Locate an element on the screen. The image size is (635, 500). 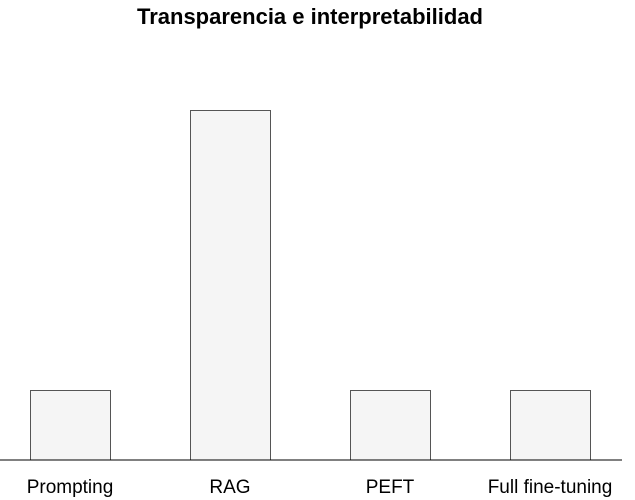
x-tick-labels: Prompting RAG PEFT Full fine-tuning is located at coordinates (320, 487).